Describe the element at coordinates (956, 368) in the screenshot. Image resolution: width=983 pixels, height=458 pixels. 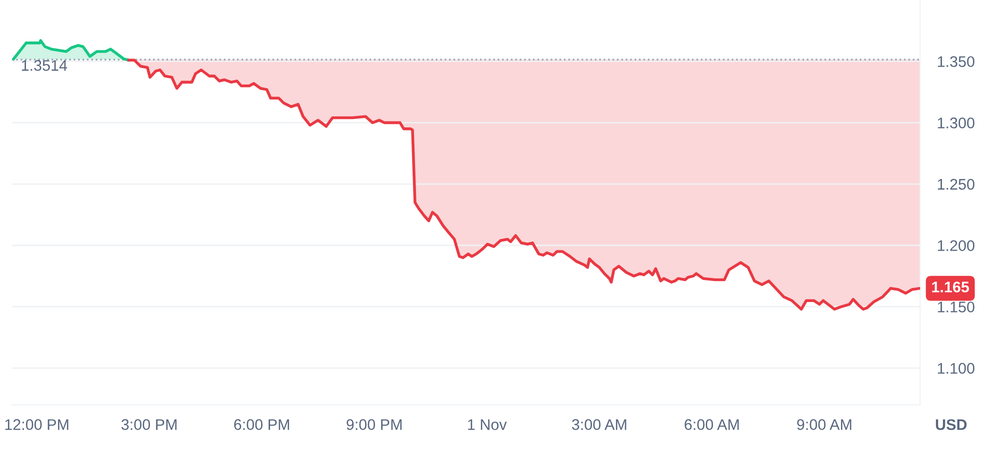
I see `y-tick-label: 1.100` at that location.